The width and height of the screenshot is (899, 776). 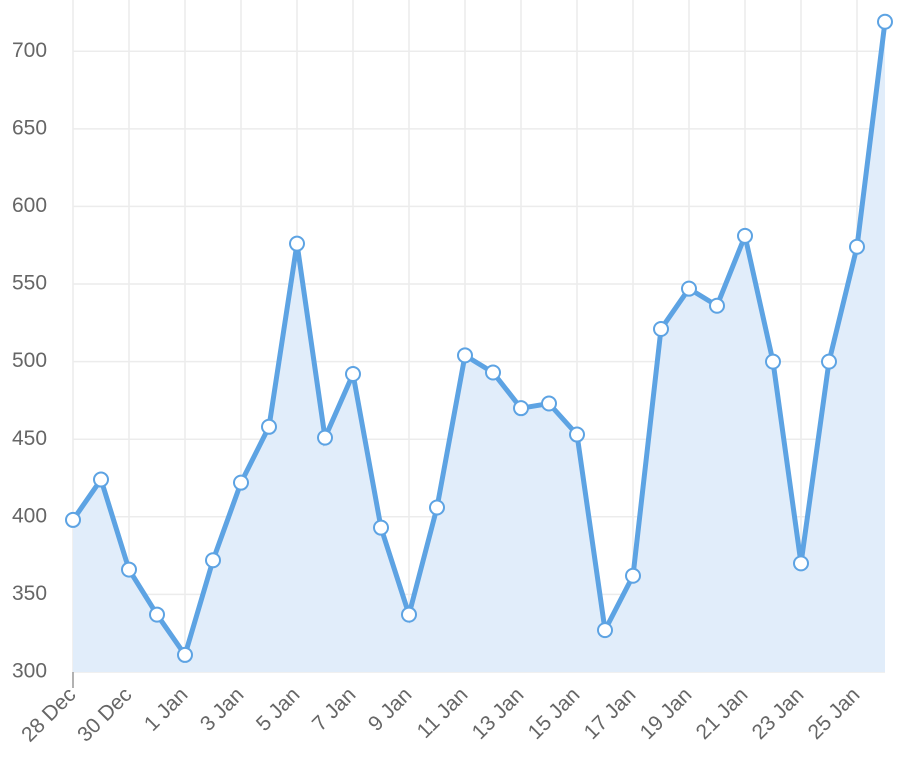 What do you see at coordinates (443, 713) in the screenshot?
I see `x-tick-label: 11 Jan` at bounding box center [443, 713].